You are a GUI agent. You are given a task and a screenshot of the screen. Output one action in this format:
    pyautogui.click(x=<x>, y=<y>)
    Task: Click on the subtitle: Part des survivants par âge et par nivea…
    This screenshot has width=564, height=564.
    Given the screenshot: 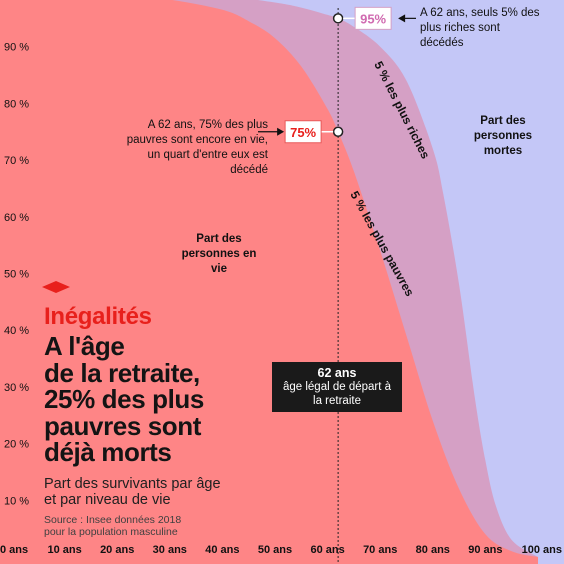 What is the action you would take?
    pyautogui.click(x=132, y=491)
    